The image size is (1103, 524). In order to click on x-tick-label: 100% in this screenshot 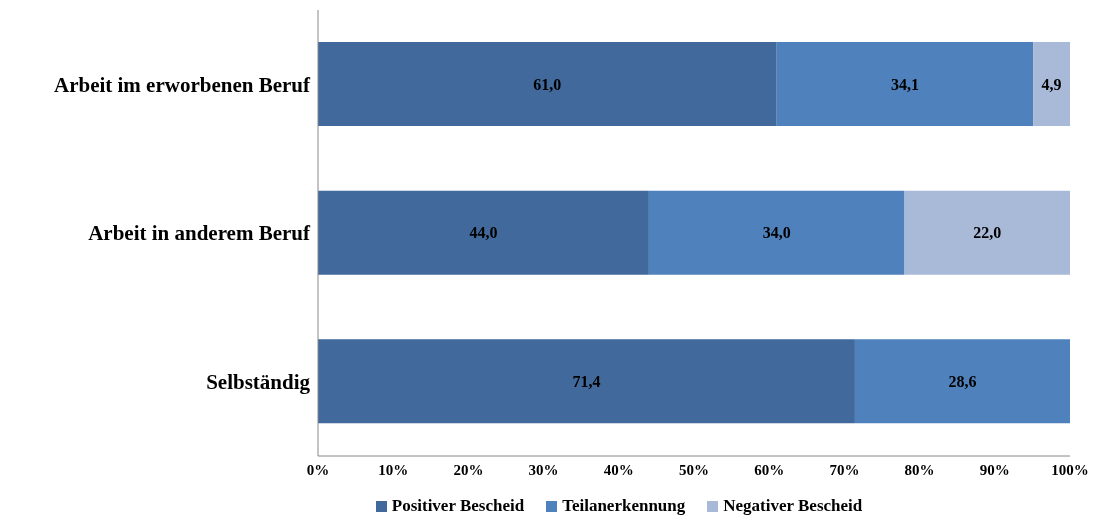, I will do `click(1070, 469)`.